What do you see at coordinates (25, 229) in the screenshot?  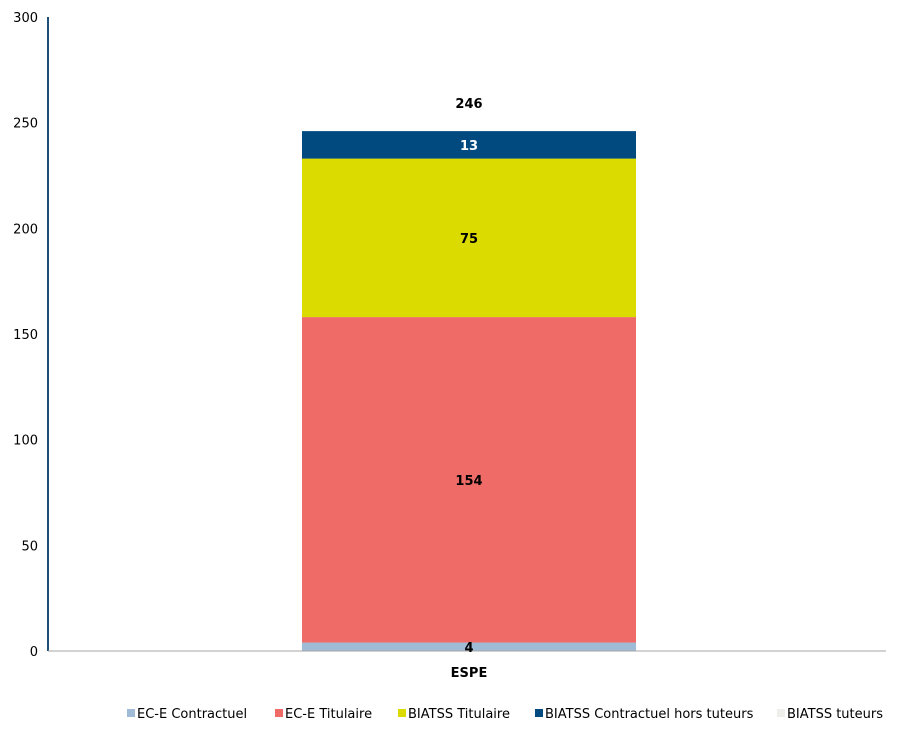 I see `y-tick-label: 200` at bounding box center [25, 229].